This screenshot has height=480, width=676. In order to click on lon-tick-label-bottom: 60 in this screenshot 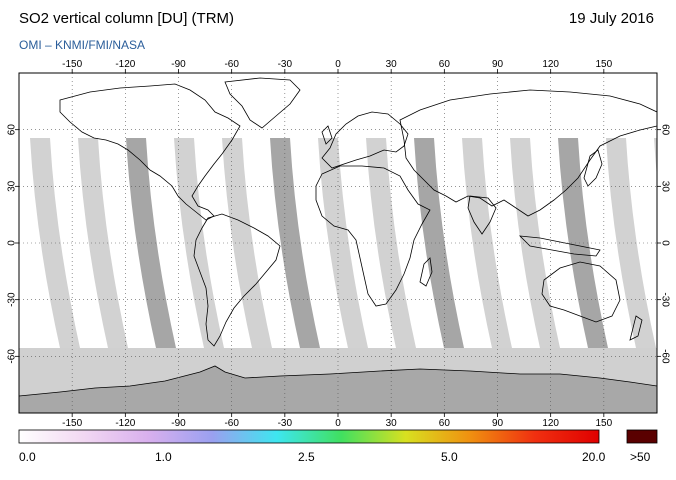, I will do `click(445, 423)`.